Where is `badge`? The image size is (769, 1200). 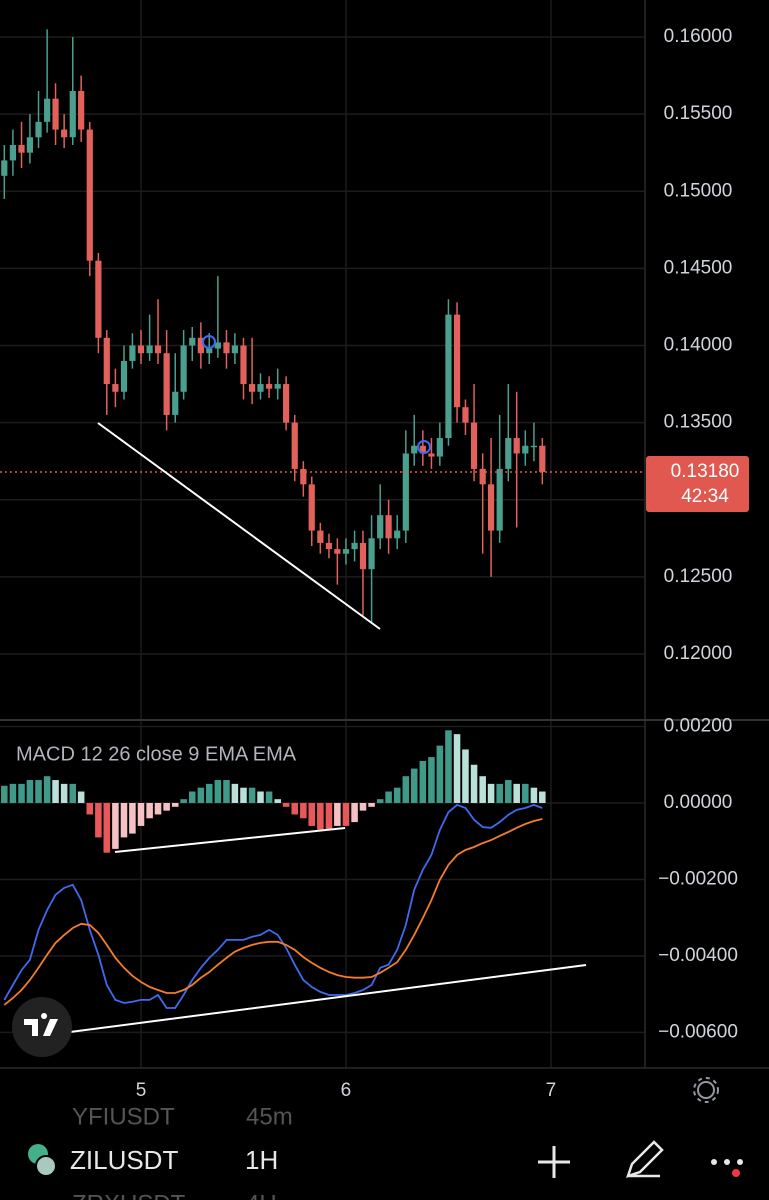 badge is located at coordinates (736, 1173).